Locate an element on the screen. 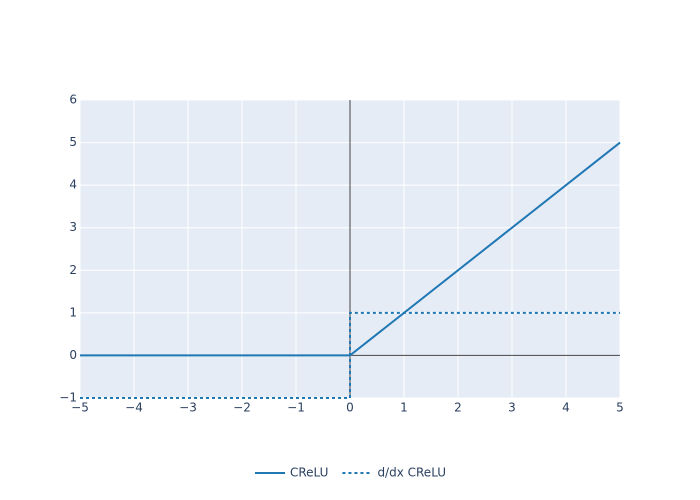 This screenshot has height=500, width=700. x-tick-label: −5 is located at coordinates (80, 408).